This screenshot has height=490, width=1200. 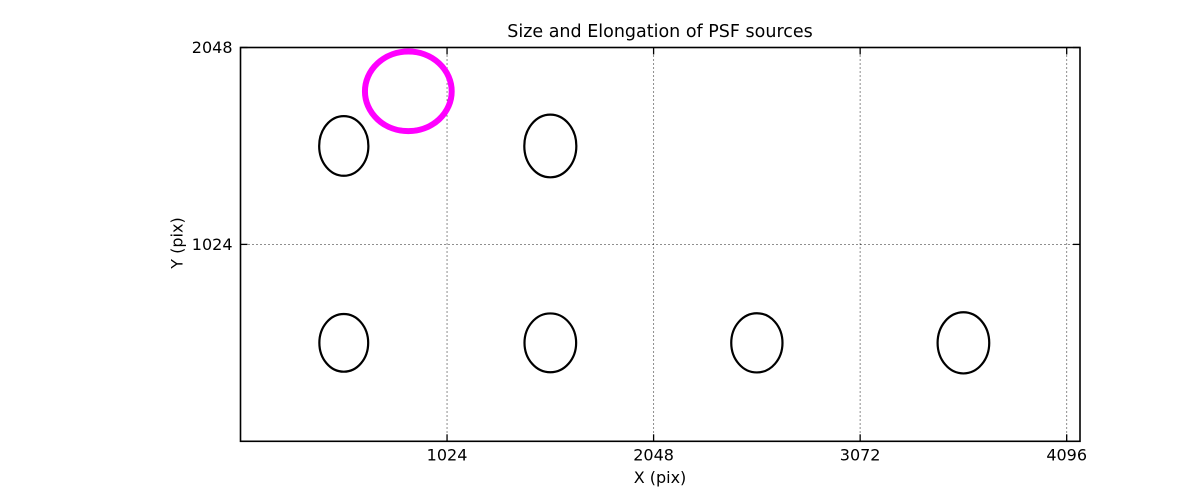 What do you see at coordinates (447, 454) in the screenshot?
I see `x-tick-label: 1024` at bounding box center [447, 454].